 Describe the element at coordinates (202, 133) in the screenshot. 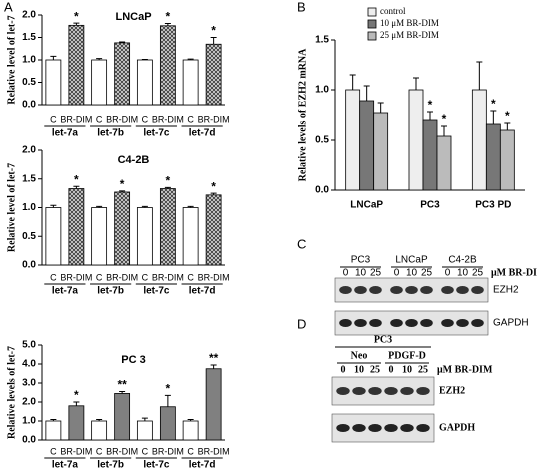

I see `x-tick-label: let-7d` at that location.